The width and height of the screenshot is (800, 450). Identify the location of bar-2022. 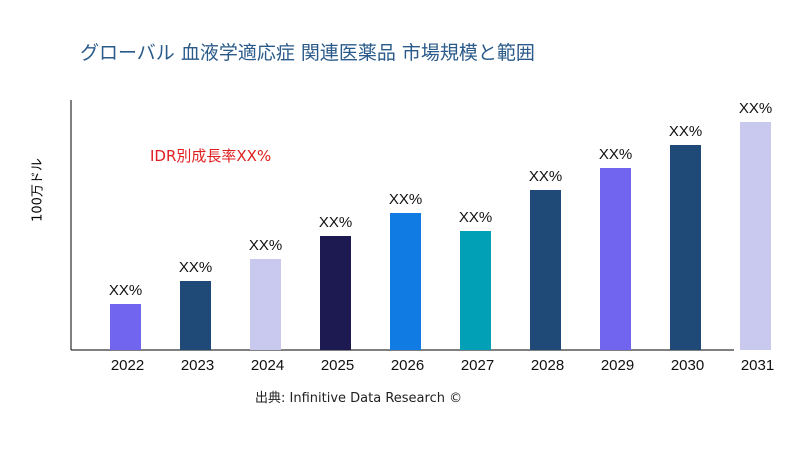
(125, 327).